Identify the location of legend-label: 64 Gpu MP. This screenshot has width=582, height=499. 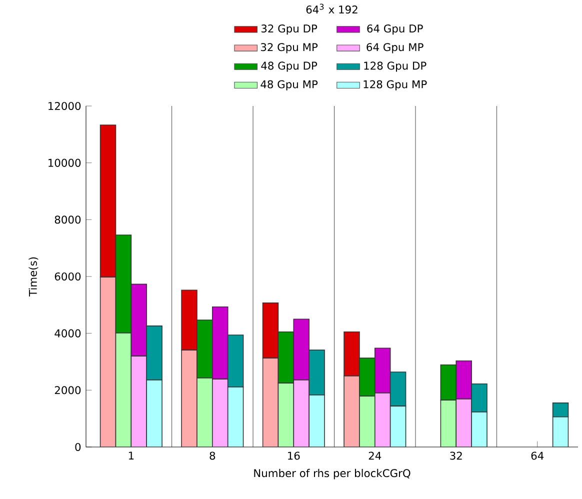
(395, 48).